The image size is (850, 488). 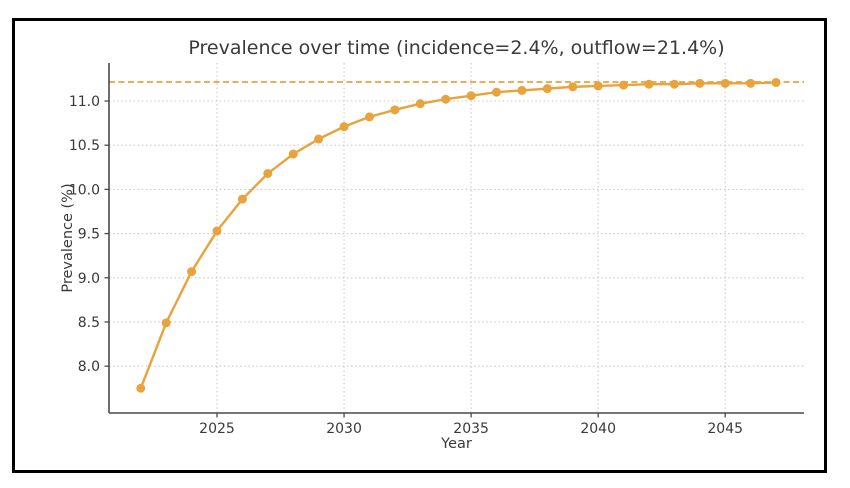 What do you see at coordinates (89, 279) in the screenshot?
I see `y-tick-label: 9.0` at bounding box center [89, 279].